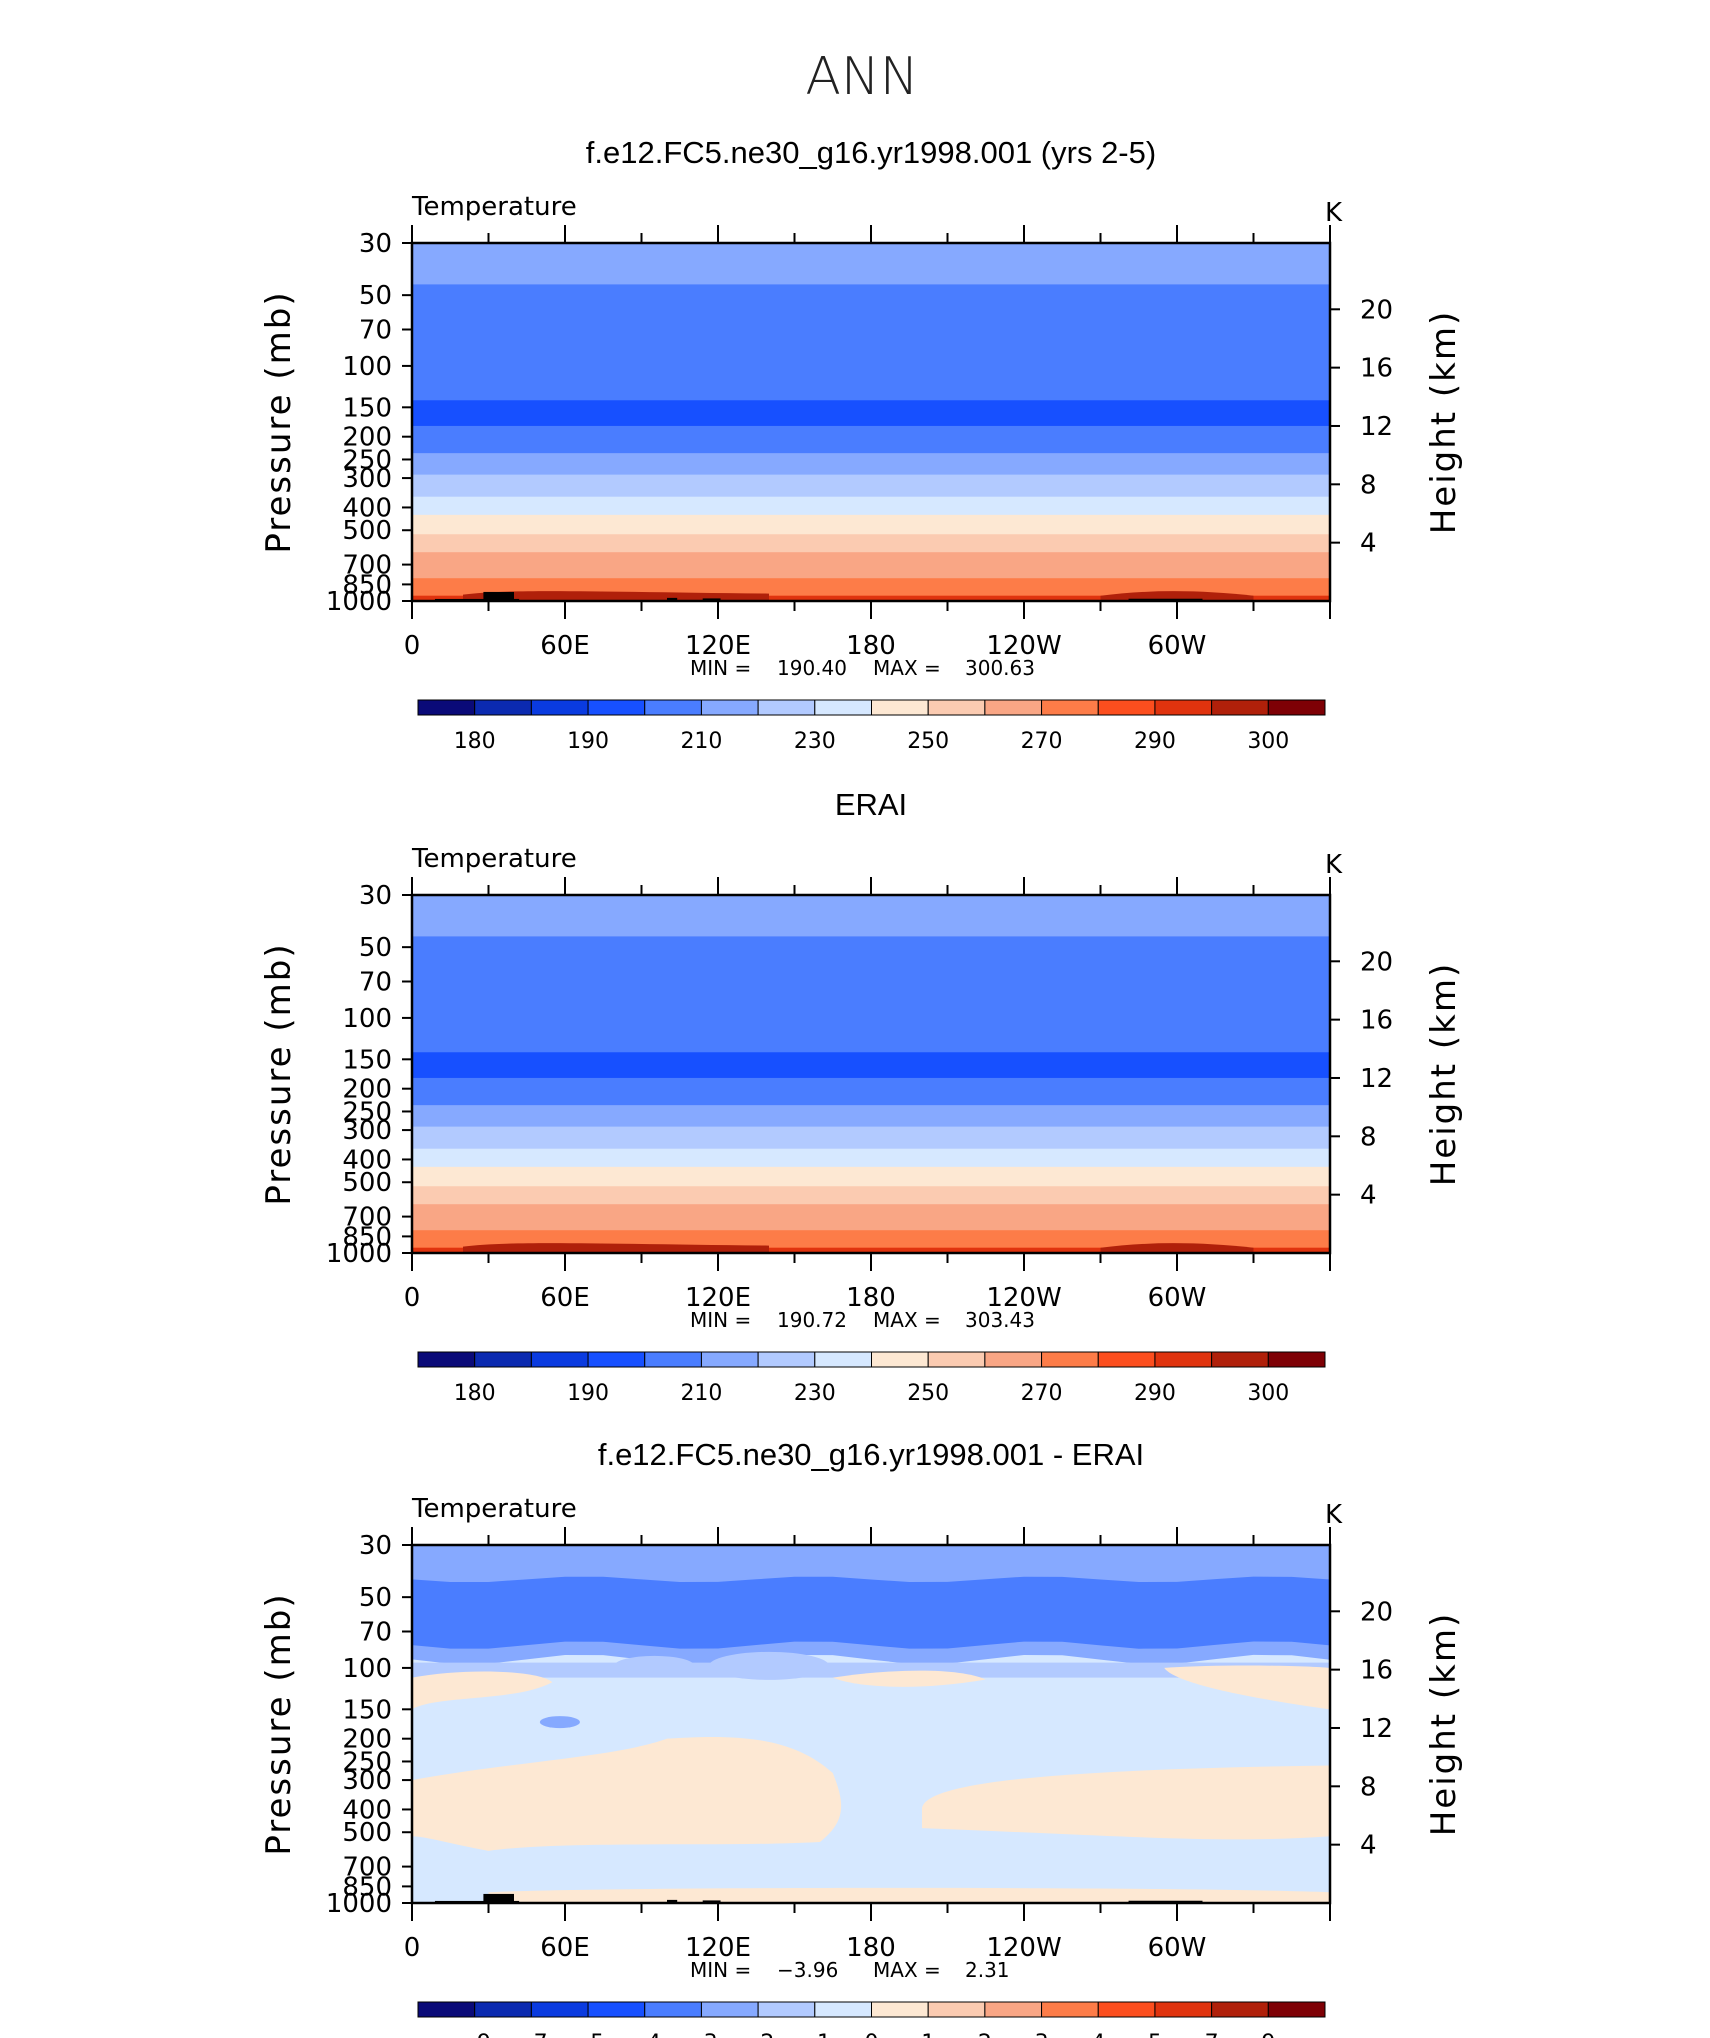  What do you see at coordinates (1268, 2034) in the screenshot?
I see `colorbar-label: 9` at bounding box center [1268, 2034].